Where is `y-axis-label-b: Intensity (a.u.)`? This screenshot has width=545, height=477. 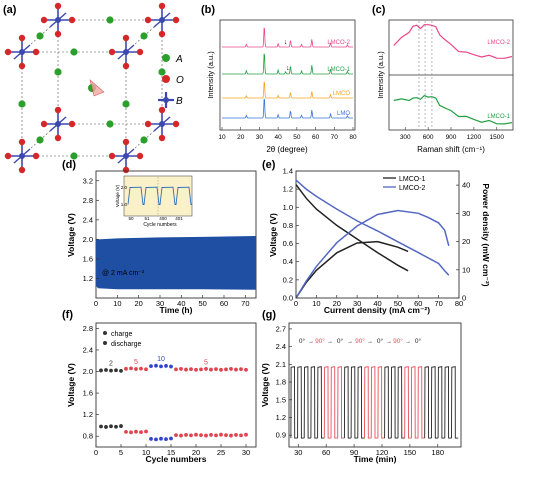
y-axis-label-b: Intensity (a.u.) is located at coordinates (210, 75).